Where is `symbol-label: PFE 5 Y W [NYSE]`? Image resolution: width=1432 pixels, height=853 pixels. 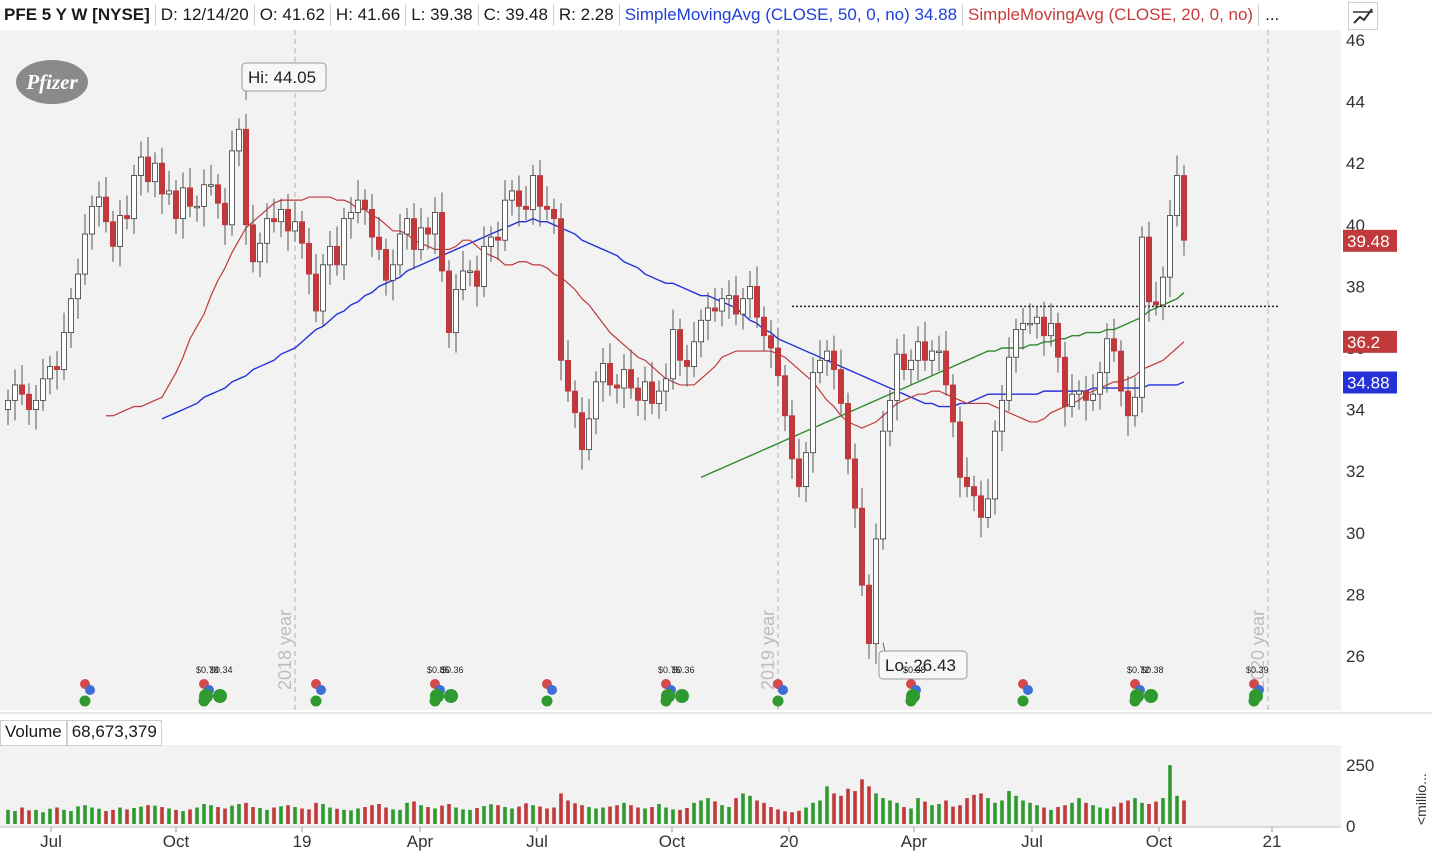
symbol-label: PFE 5 Y W [NYSE] is located at coordinates (78, 15).